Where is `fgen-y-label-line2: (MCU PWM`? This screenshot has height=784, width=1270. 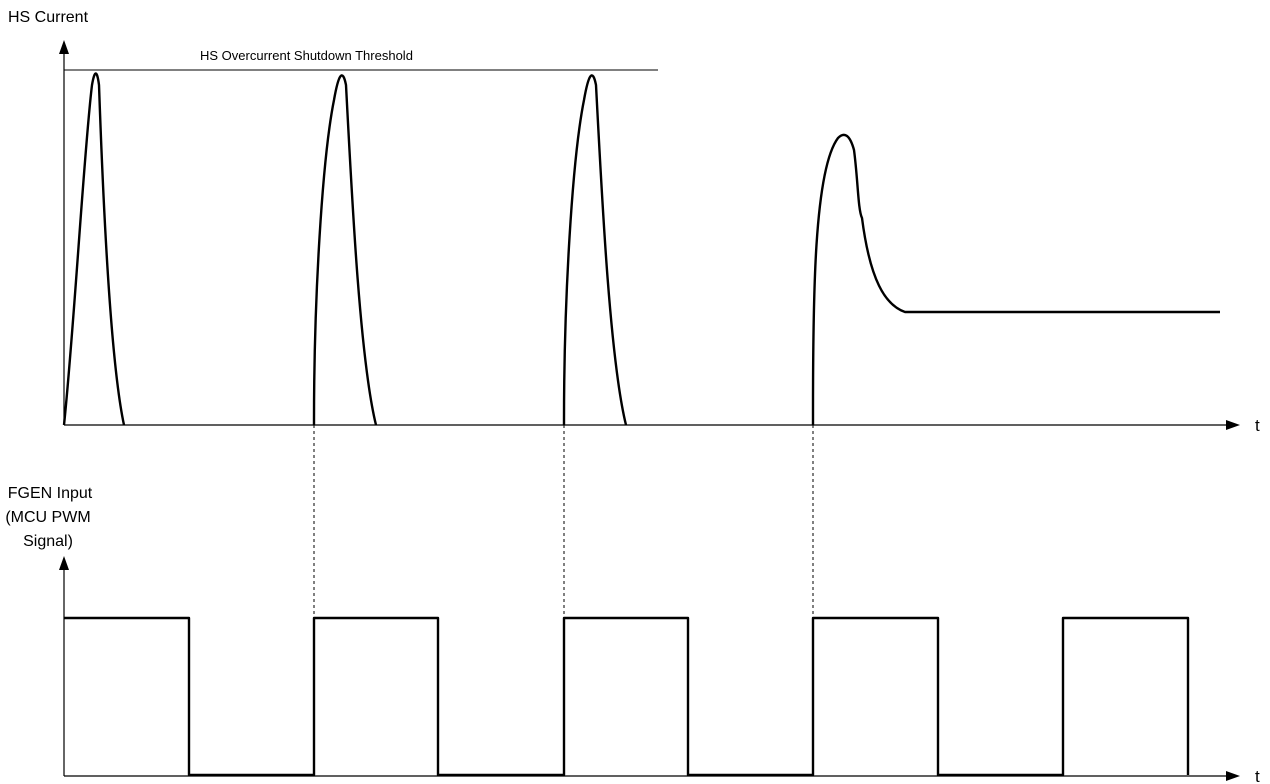
fgen-y-label-line2: (MCU PWM is located at coordinates (47, 517).